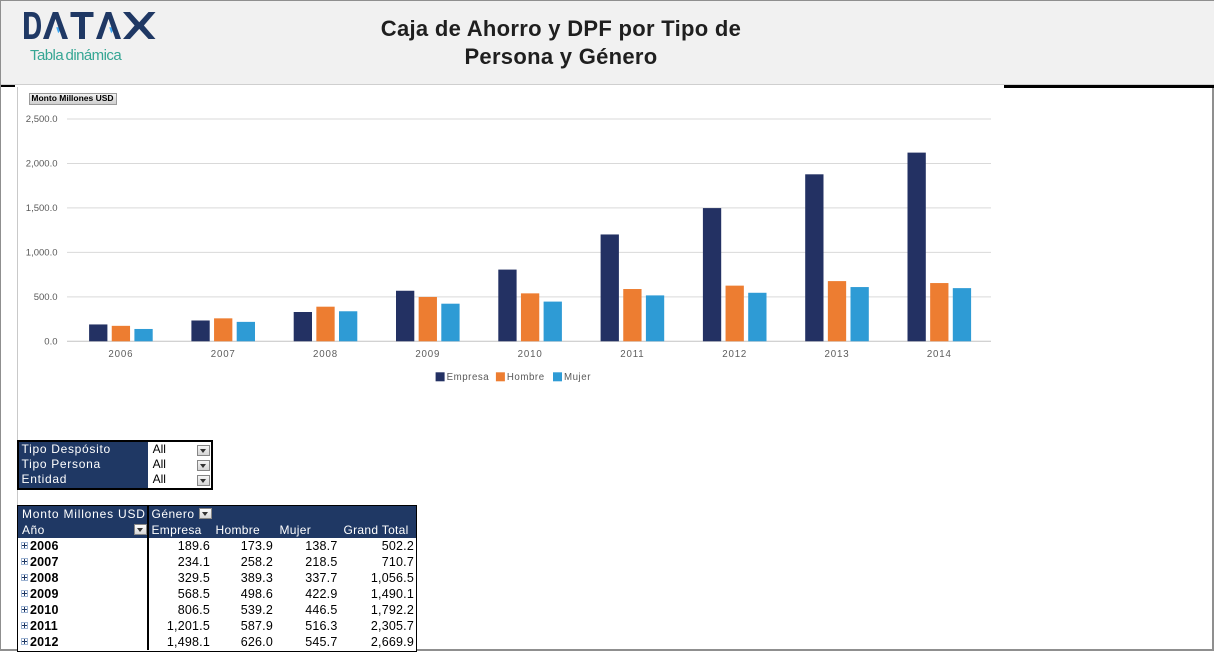 The width and height of the screenshot is (1214, 652). Describe the element at coordinates (632, 354) in the screenshot. I see `svg-text: 2011` at that location.